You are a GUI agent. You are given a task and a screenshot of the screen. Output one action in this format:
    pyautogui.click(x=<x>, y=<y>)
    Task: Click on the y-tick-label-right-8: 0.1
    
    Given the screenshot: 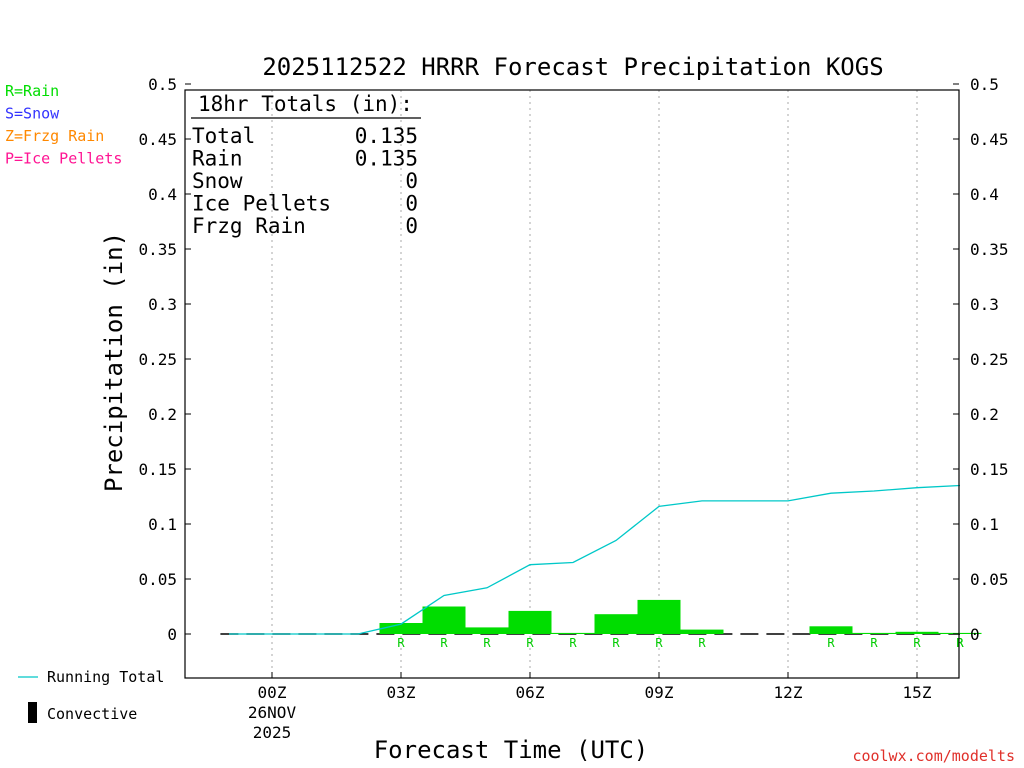 What is the action you would take?
    pyautogui.click(x=984, y=524)
    